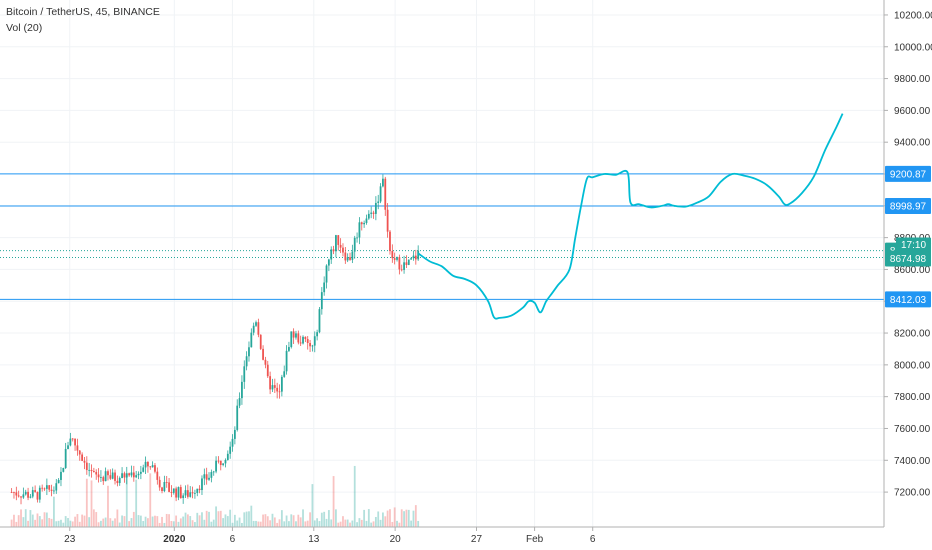  I want to click on y-tick-label: 7800.00, so click(912, 397).